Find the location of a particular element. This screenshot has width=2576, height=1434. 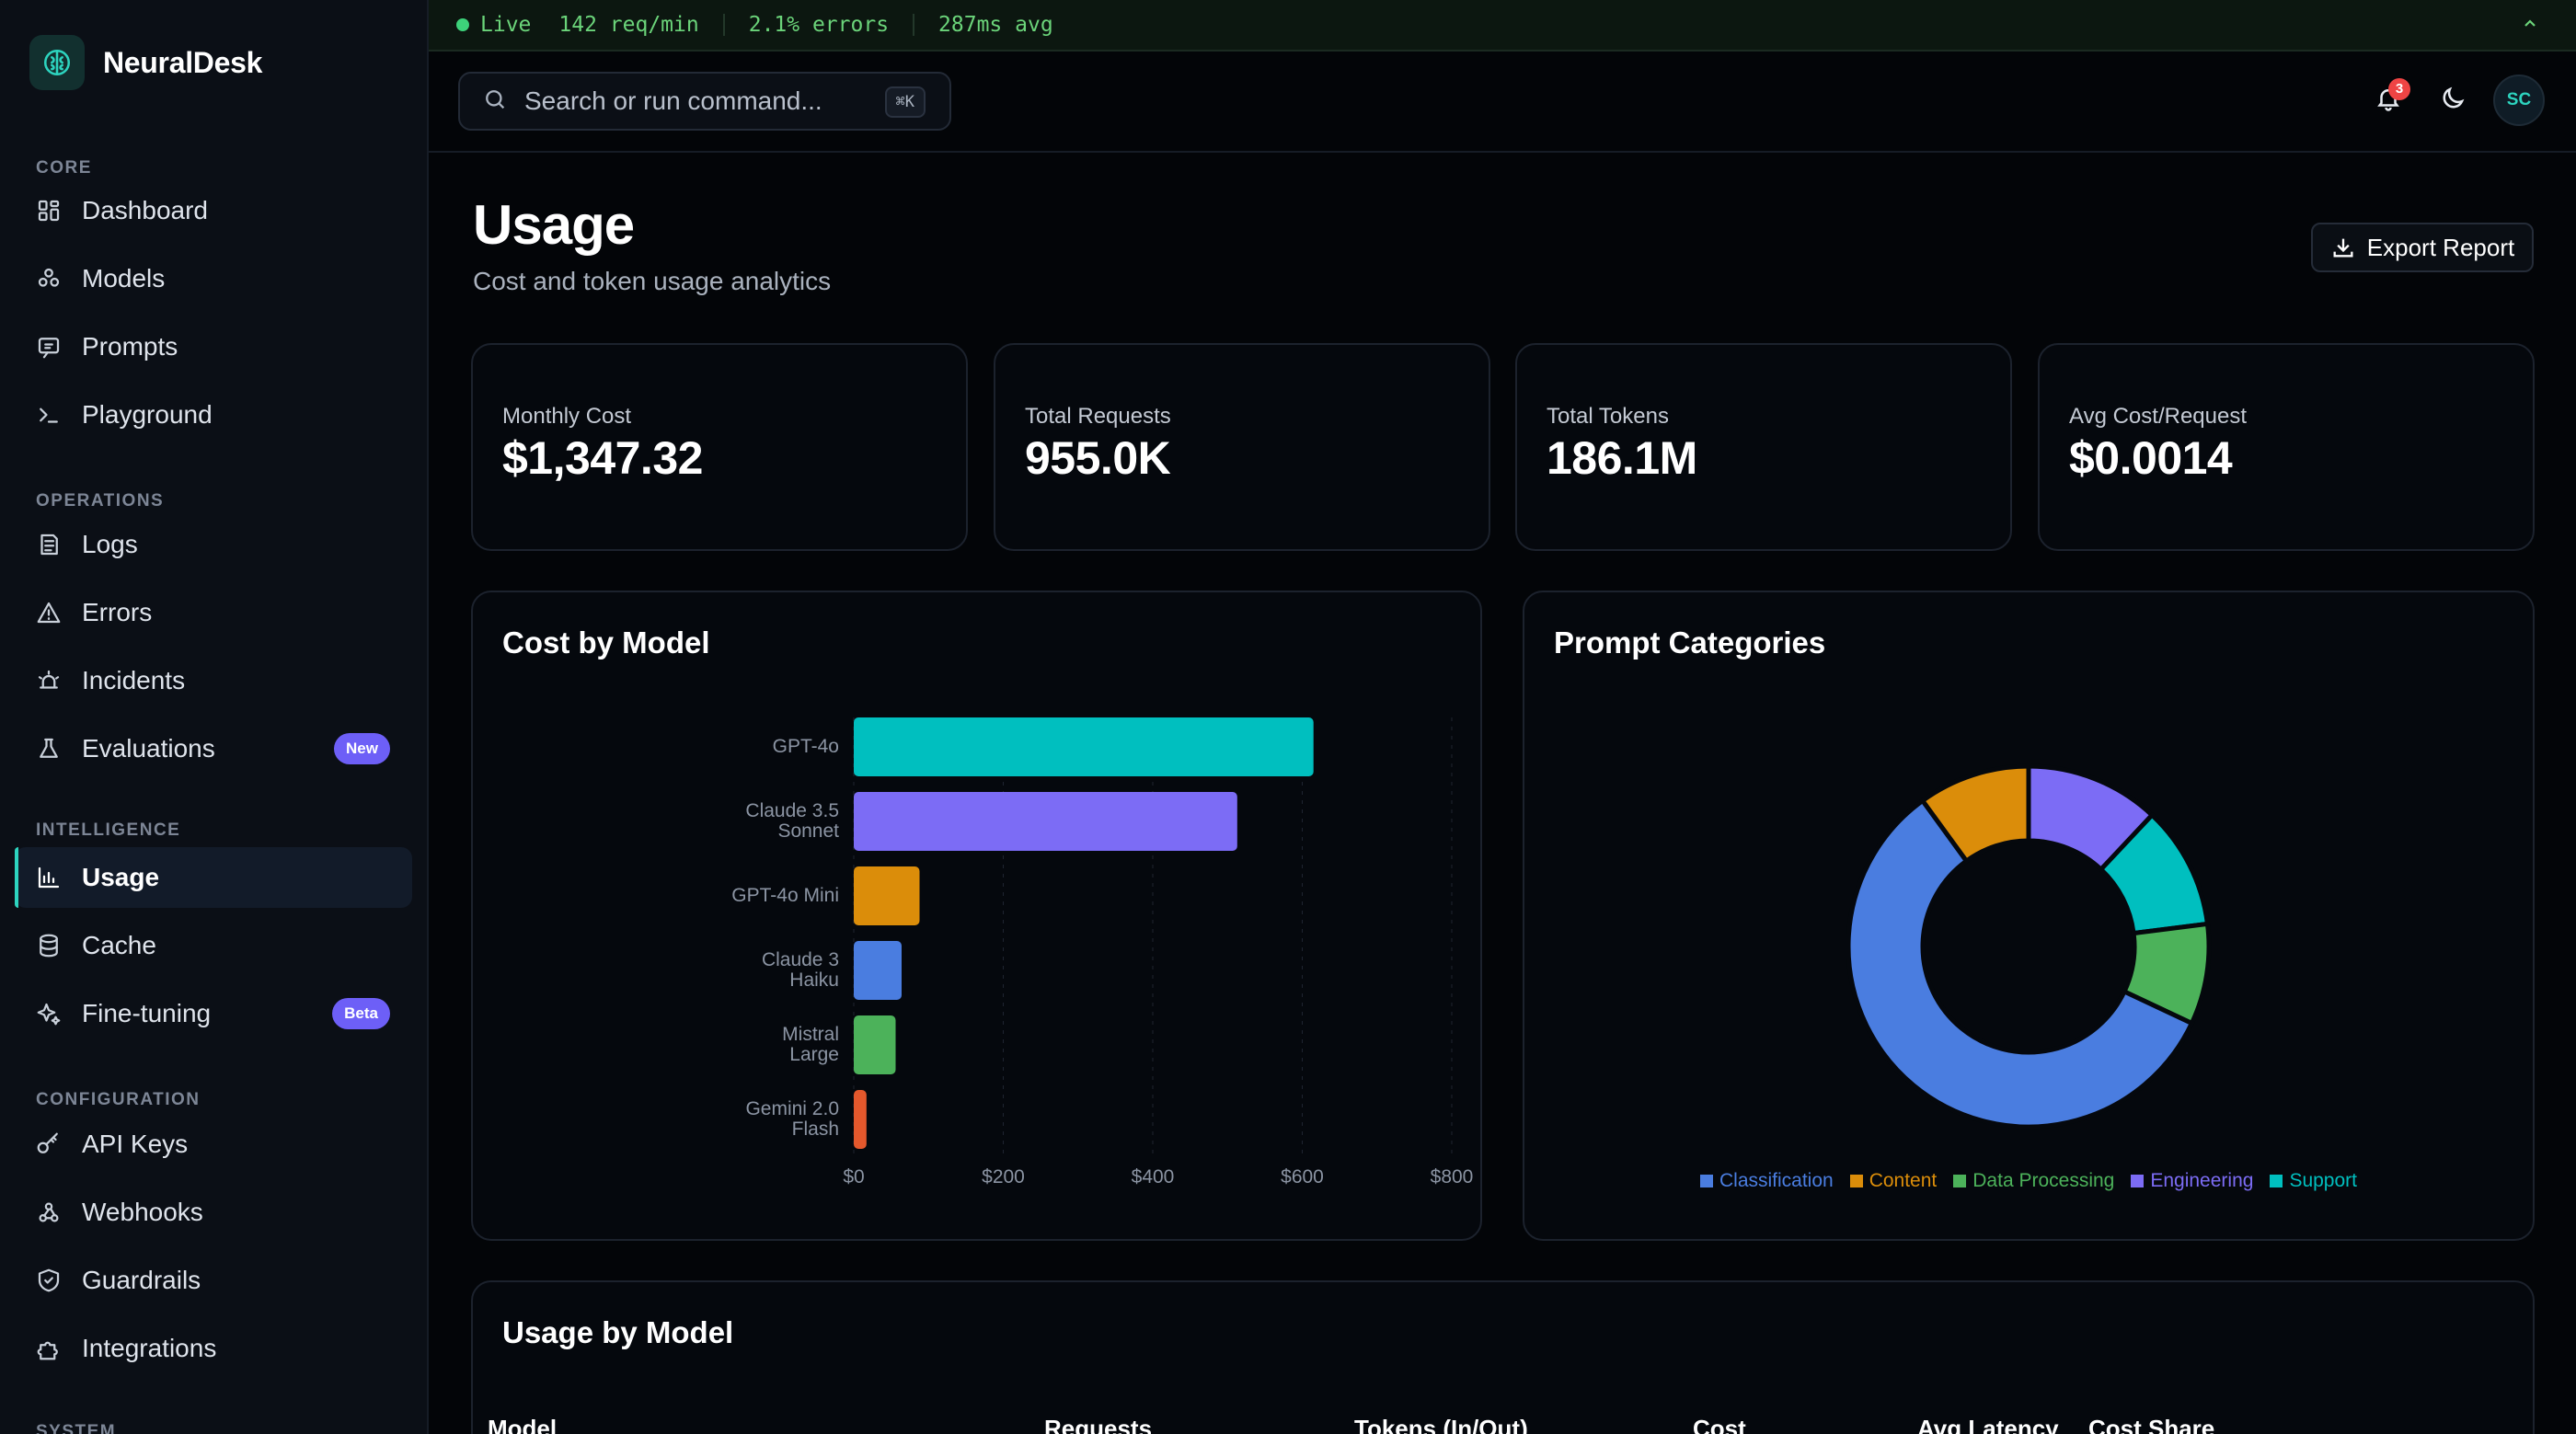

column-header-latency: Avg Latency is located at coordinates (1988, 1424).